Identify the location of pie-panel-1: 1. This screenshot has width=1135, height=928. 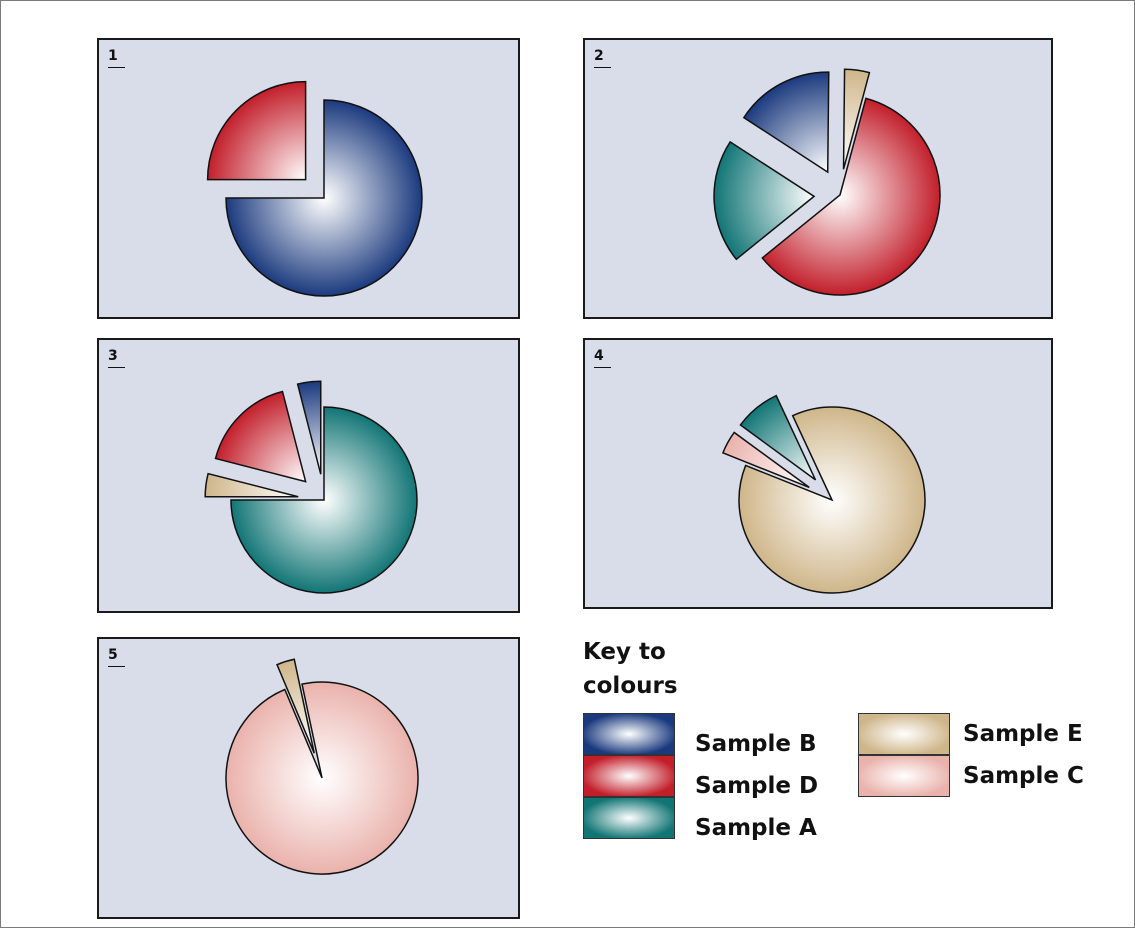
(308, 178).